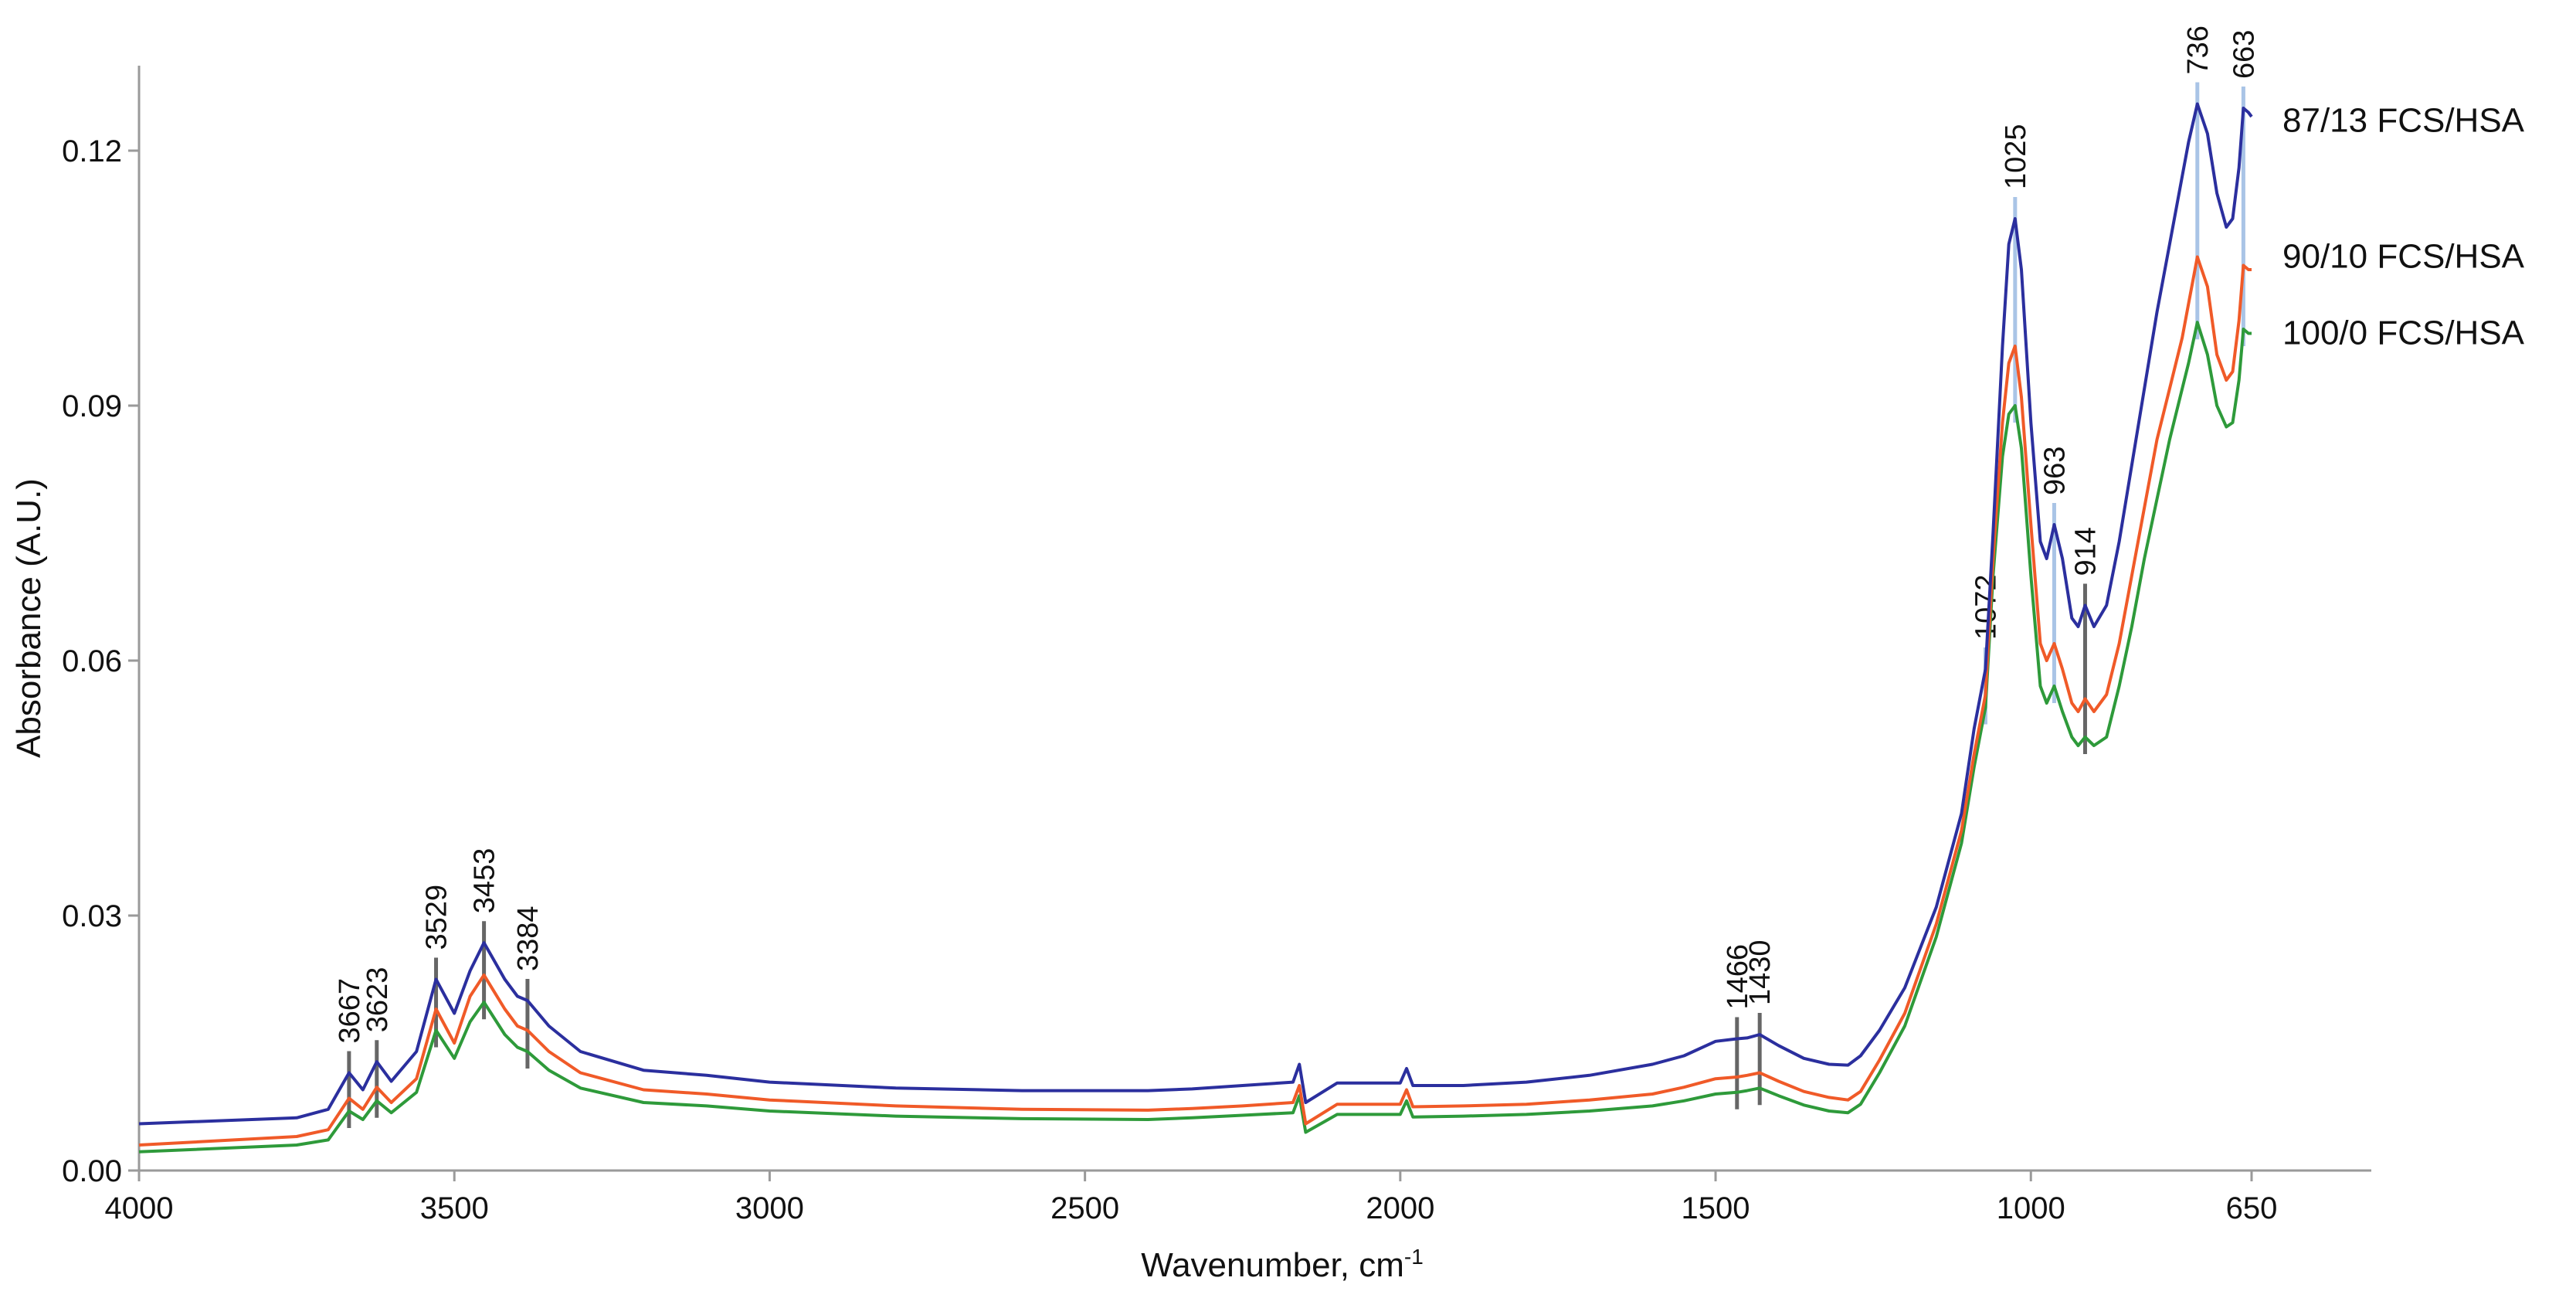  I want to click on peak-label: 3384, so click(528, 938).